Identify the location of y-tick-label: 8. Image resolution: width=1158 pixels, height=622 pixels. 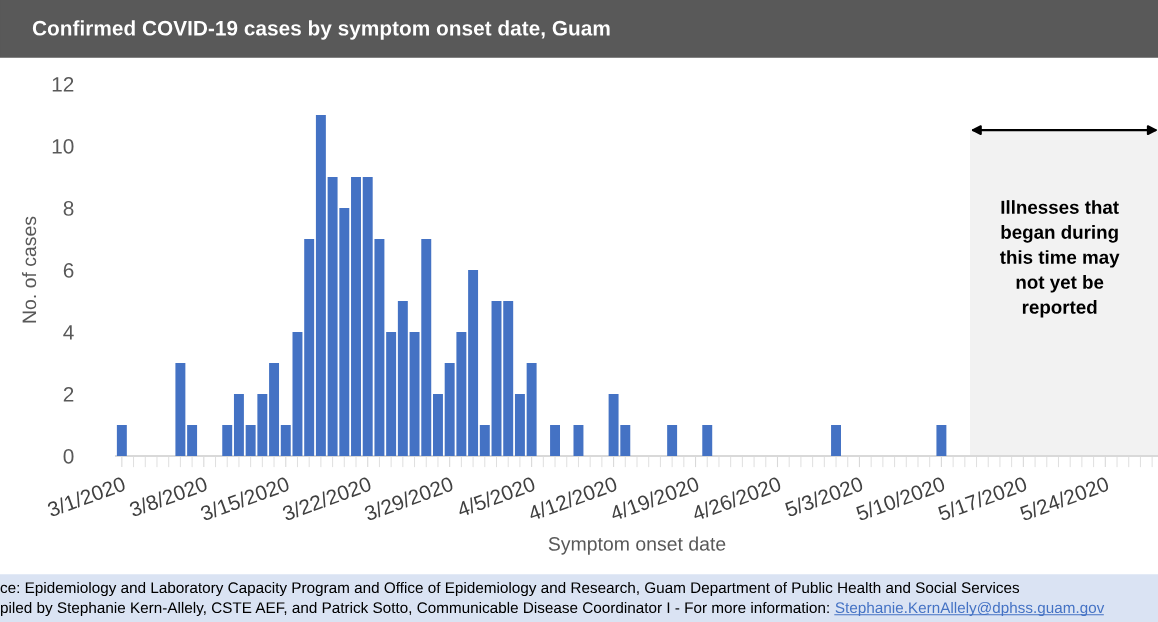
(68, 208).